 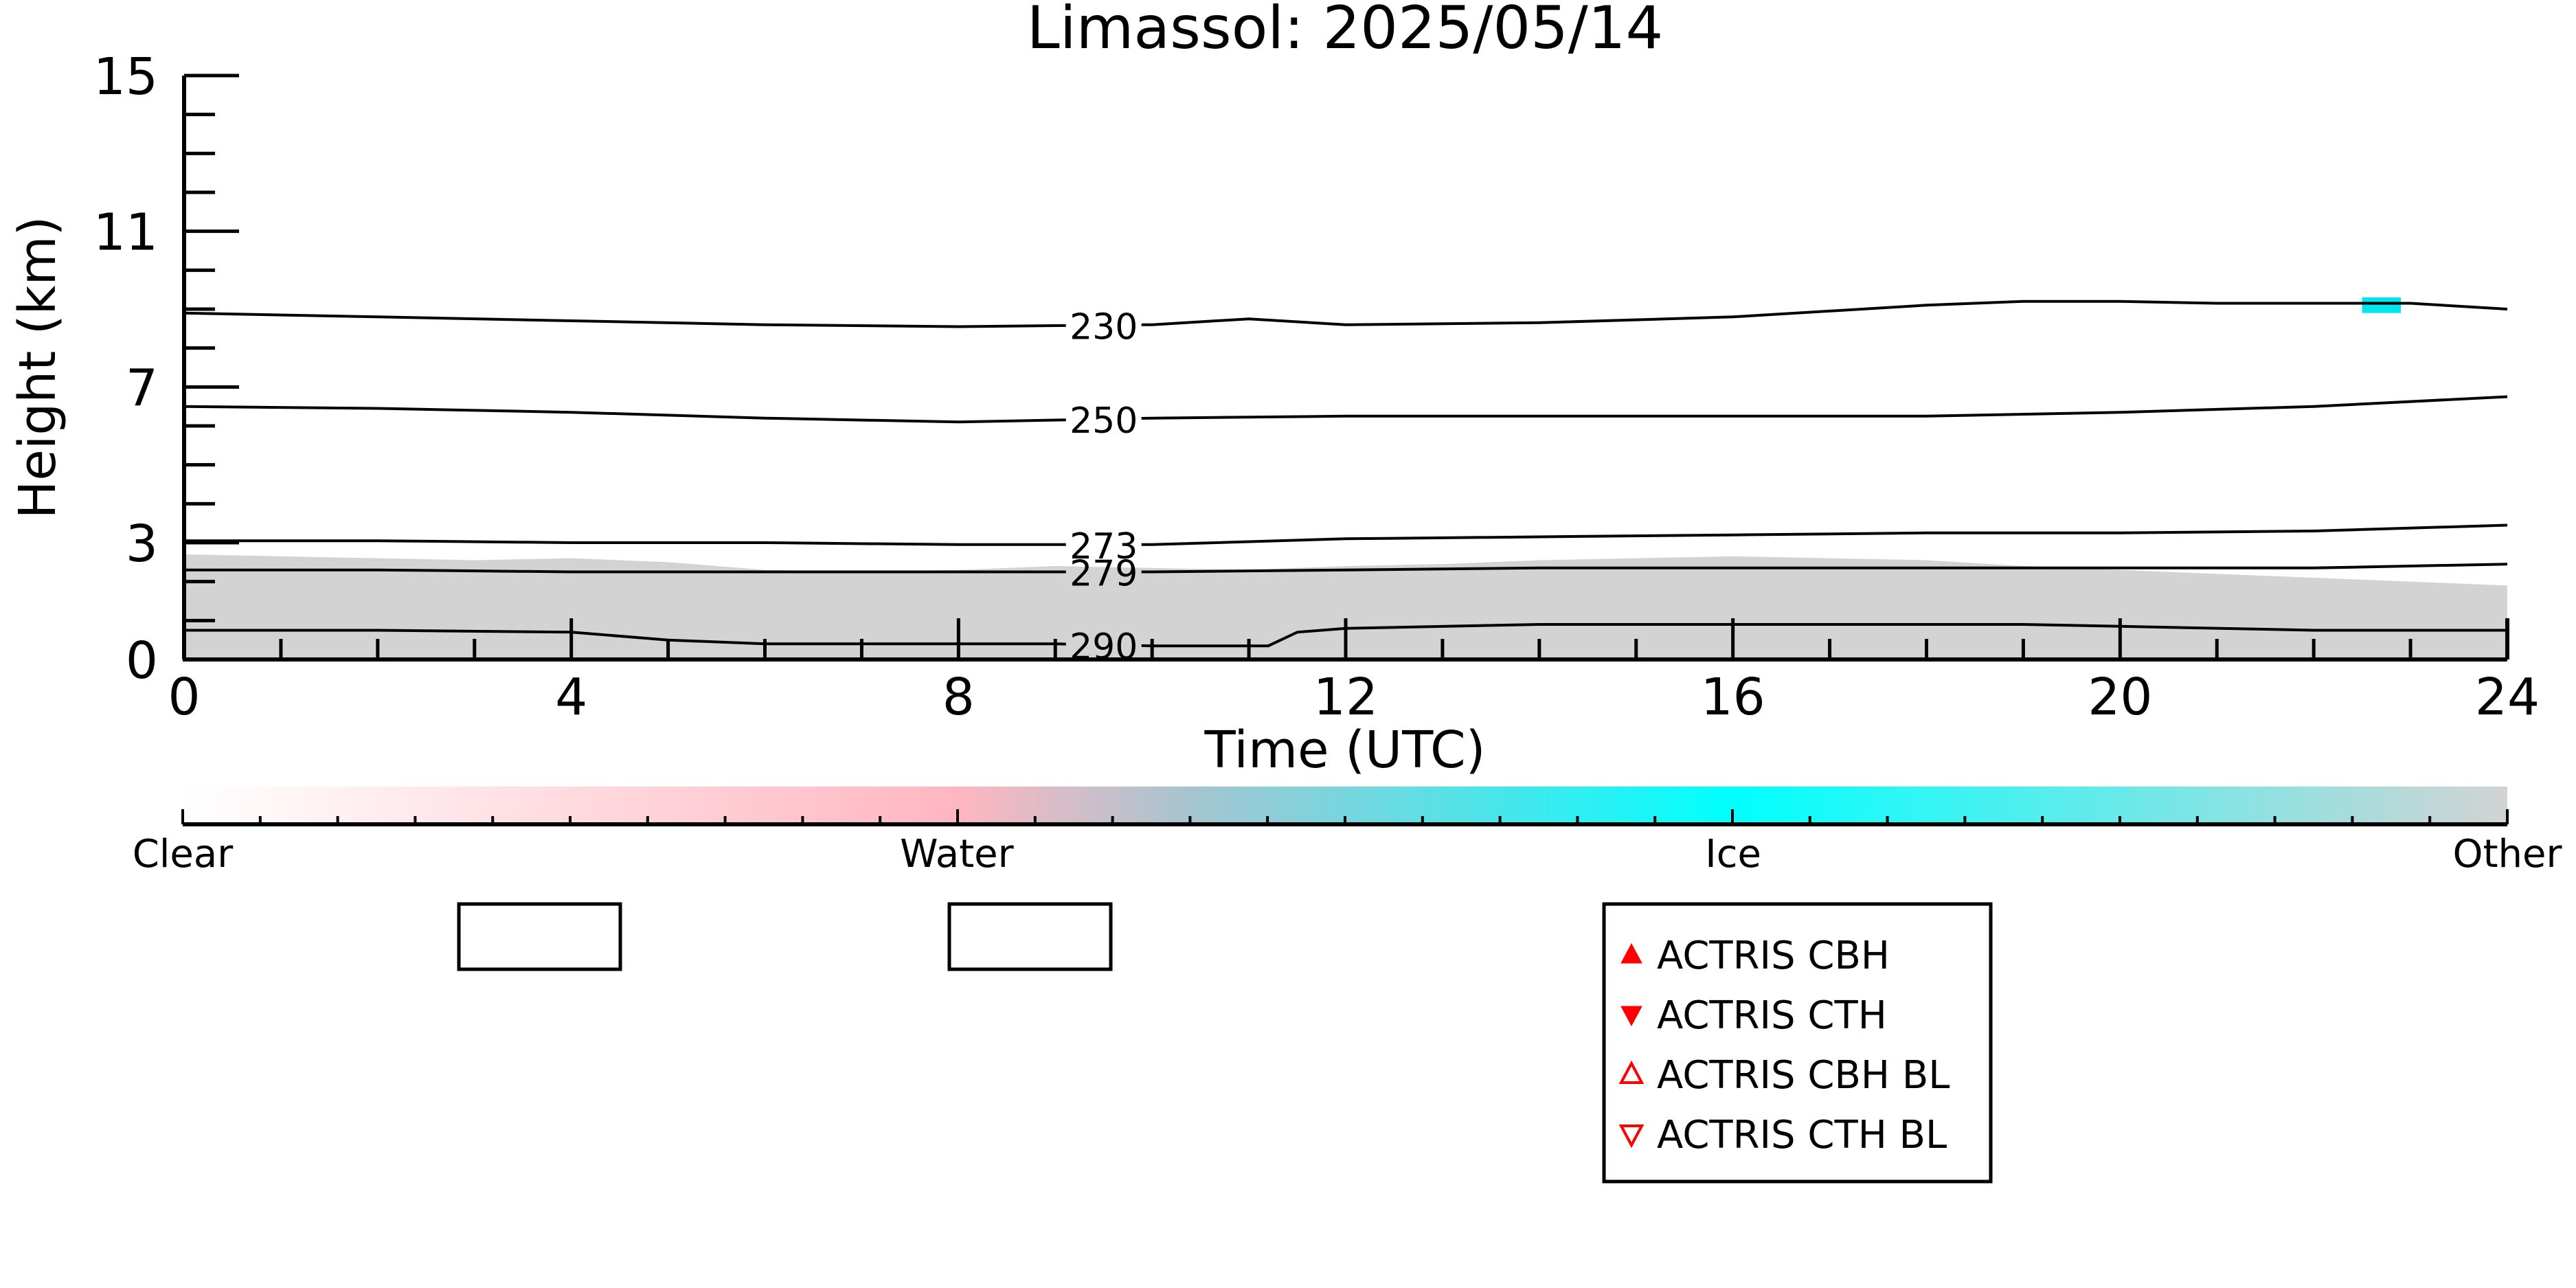 I want to click on ice-class-patch, so click(x=2381, y=305).